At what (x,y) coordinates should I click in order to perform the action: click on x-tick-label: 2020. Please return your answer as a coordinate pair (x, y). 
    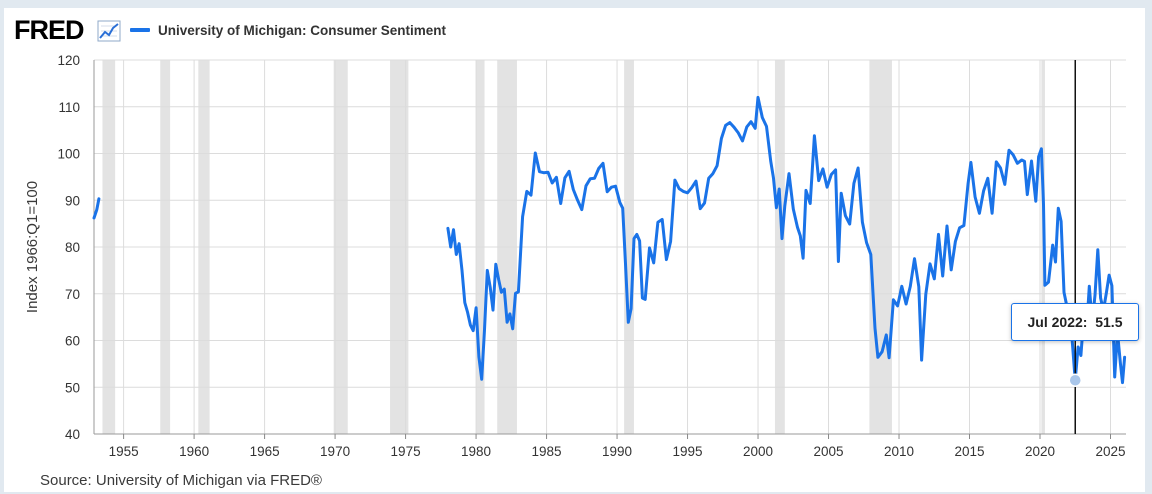
    Looking at the image, I should click on (1040, 451).